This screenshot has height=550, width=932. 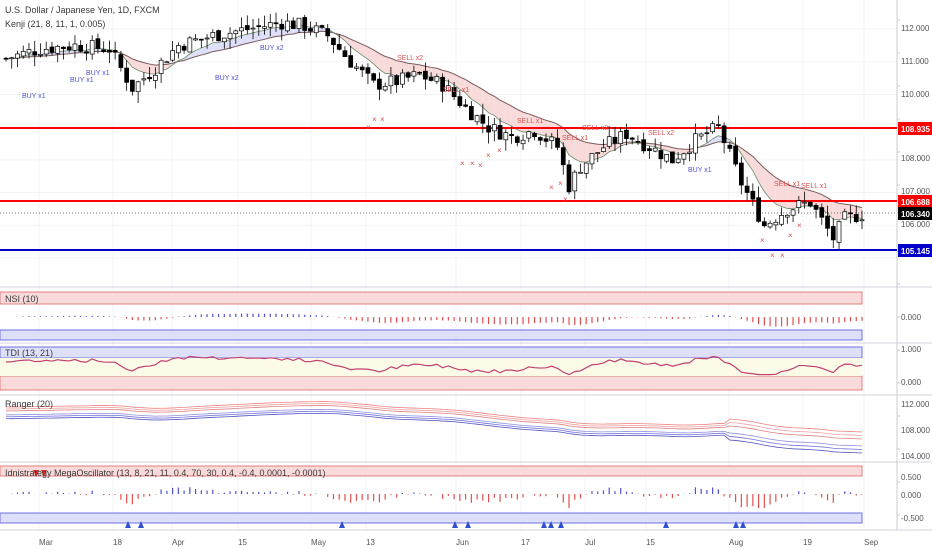 I want to click on resistance-high-value: 108.935, so click(x=915, y=129).